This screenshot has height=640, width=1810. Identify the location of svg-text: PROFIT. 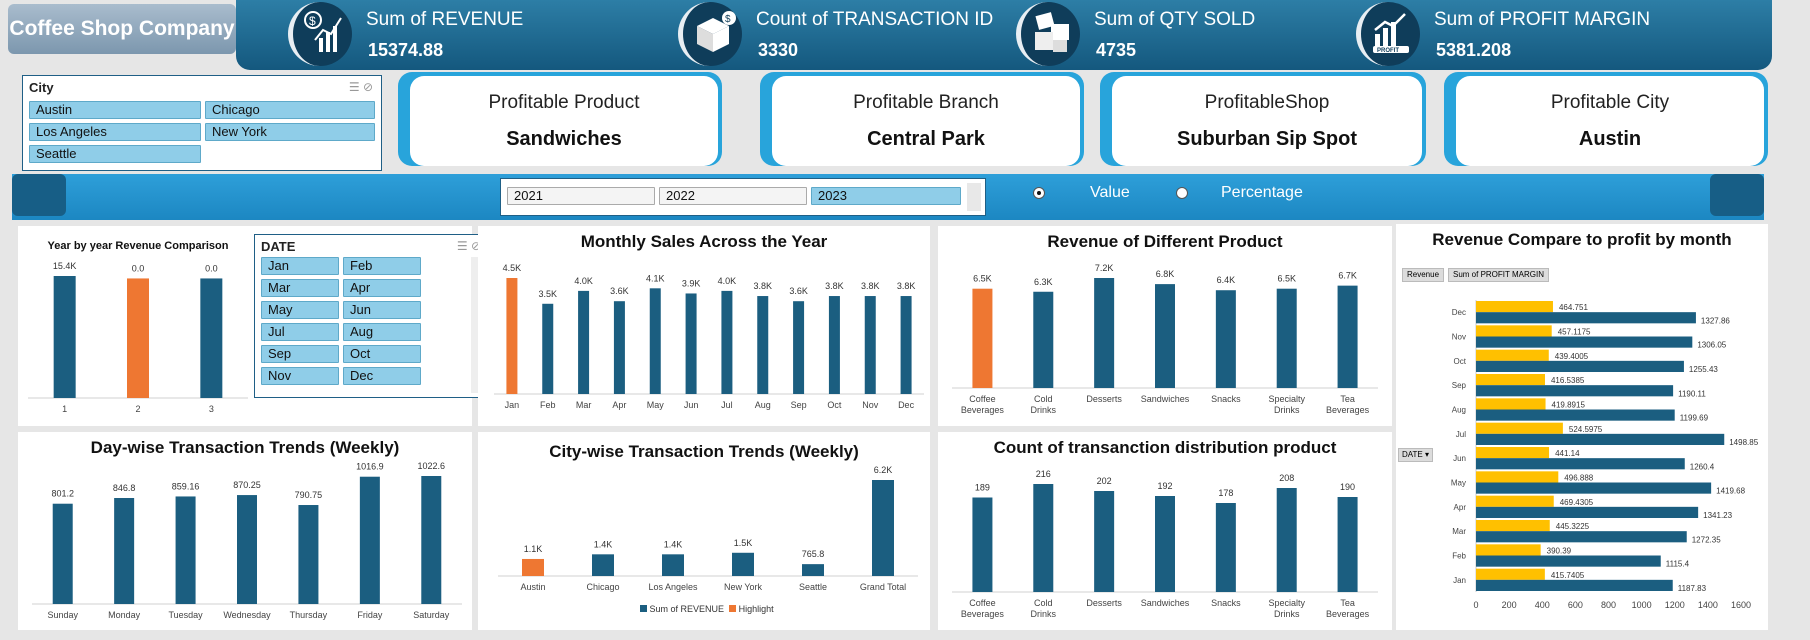
(1388, 51).